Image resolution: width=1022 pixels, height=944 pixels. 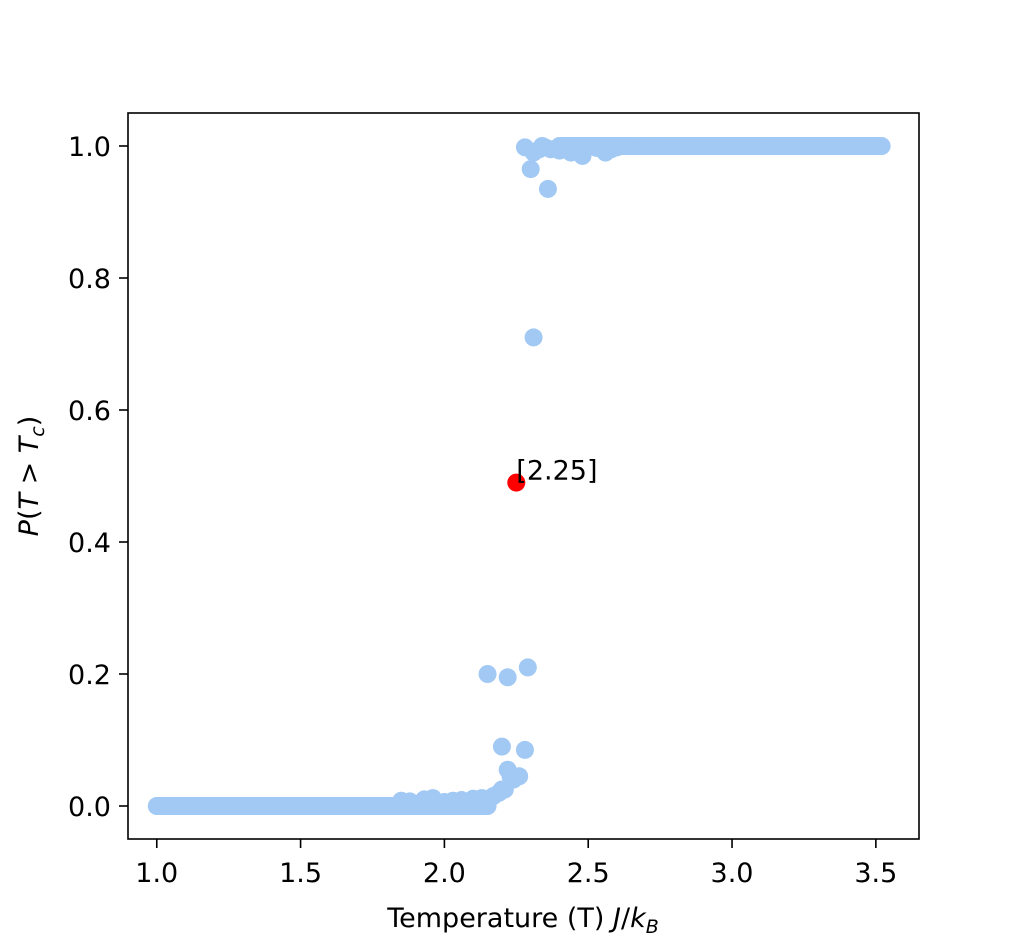 I want to click on y-tick-label: 1.0, so click(x=89, y=147).